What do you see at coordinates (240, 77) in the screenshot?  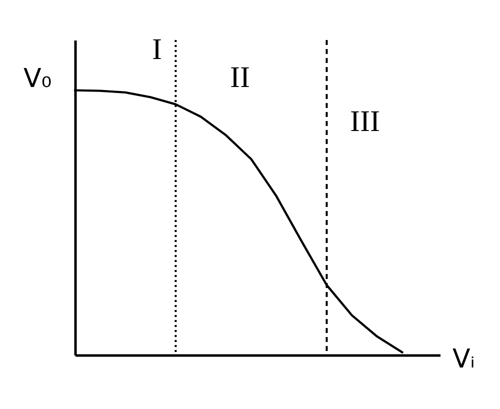 I see `annotation: II` at bounding box center [240, 77].